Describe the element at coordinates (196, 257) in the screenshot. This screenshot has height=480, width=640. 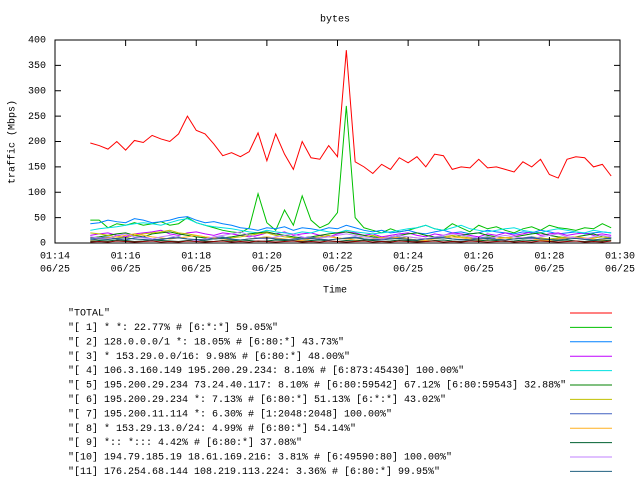
I see `x-tick-label: 01:18` at that location.